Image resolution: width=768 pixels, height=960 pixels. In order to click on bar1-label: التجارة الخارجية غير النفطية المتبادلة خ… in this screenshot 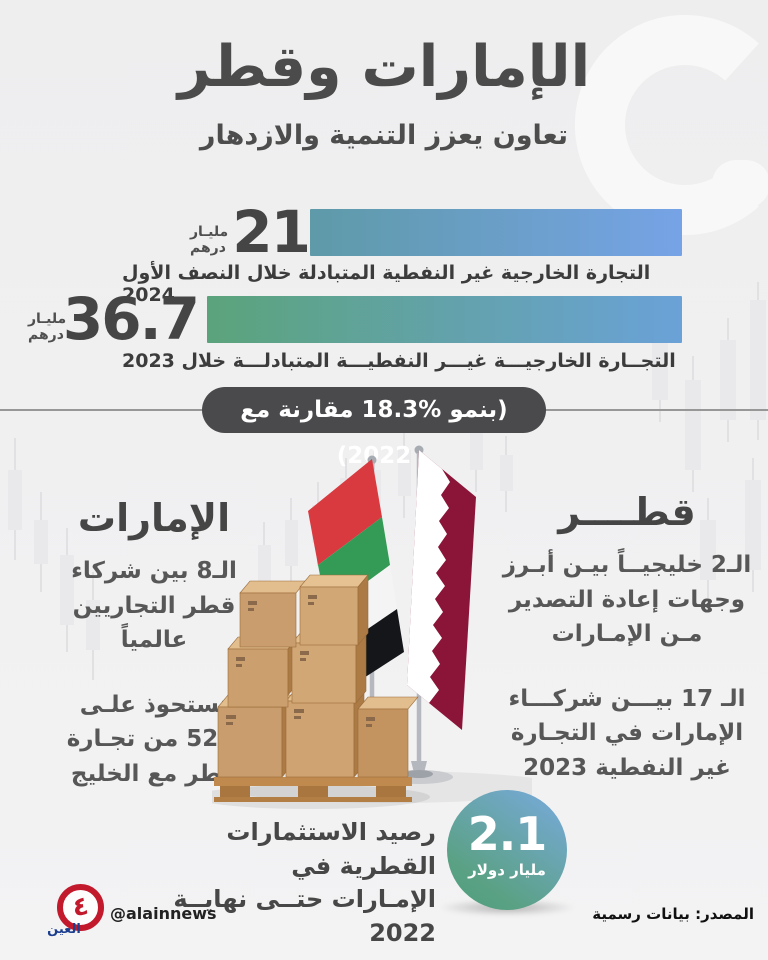, I will do `click(386, 284)`.